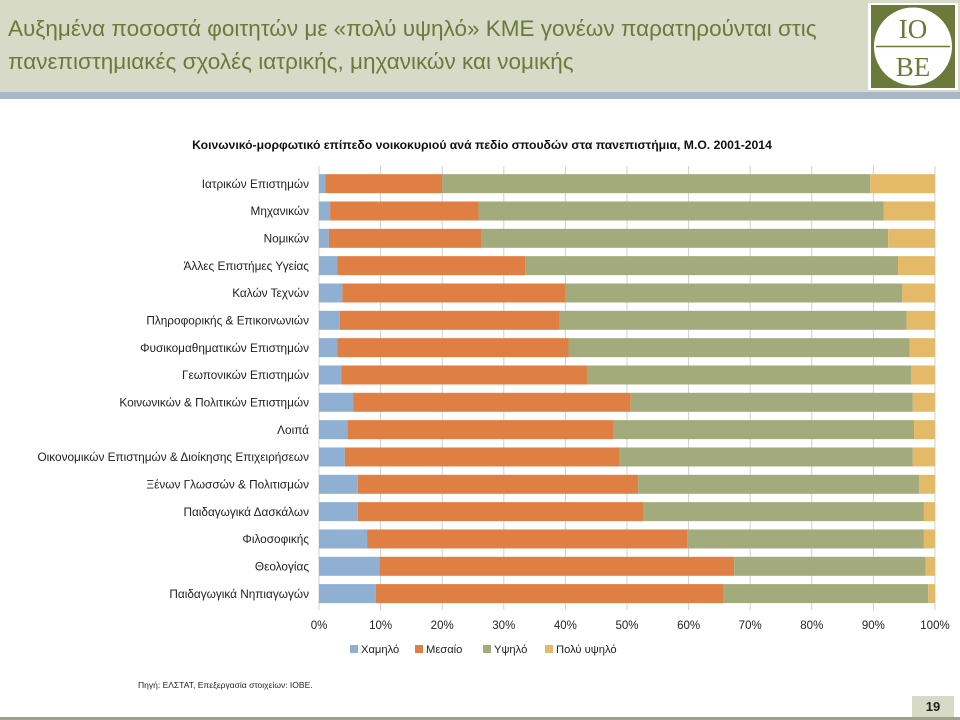 This screenshot has width=960, height=720. Describe the element at coordinates (913, 29) in the screenshot. I see `logo-text-top: IO` at that location.